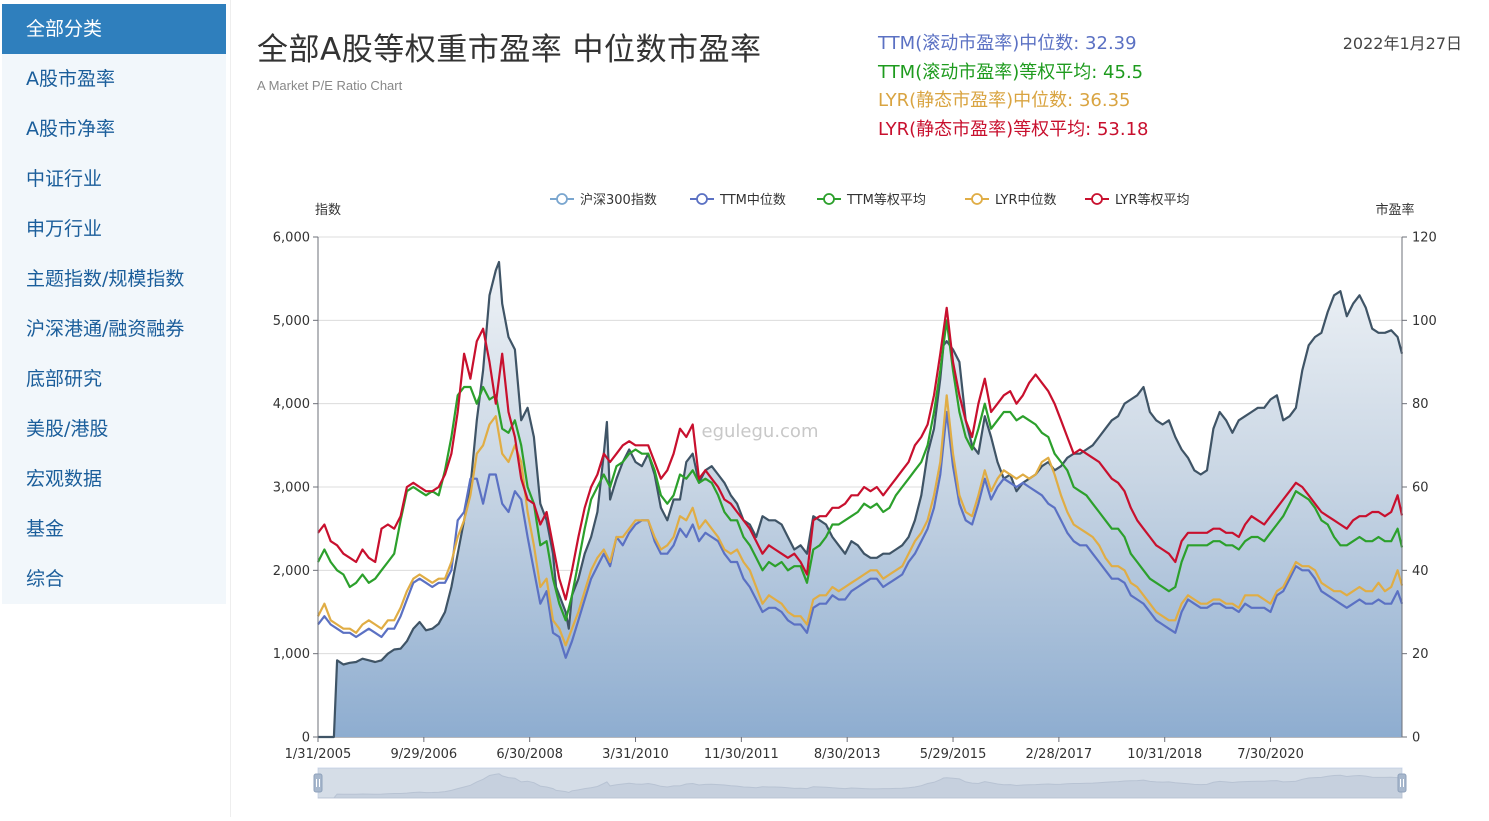 Image resolution: width=1489 pixels, height=821 pixels. Describe the element at coordinates (318, 783) in the screenshot. I see `zoom-handle-left` at that location.